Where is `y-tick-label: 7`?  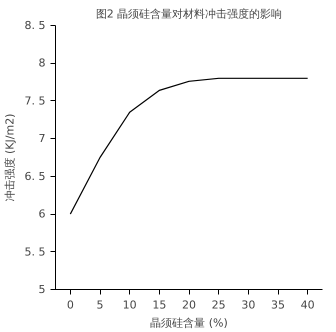
y-tick-label: 7 is located at coordinates (42, 139).